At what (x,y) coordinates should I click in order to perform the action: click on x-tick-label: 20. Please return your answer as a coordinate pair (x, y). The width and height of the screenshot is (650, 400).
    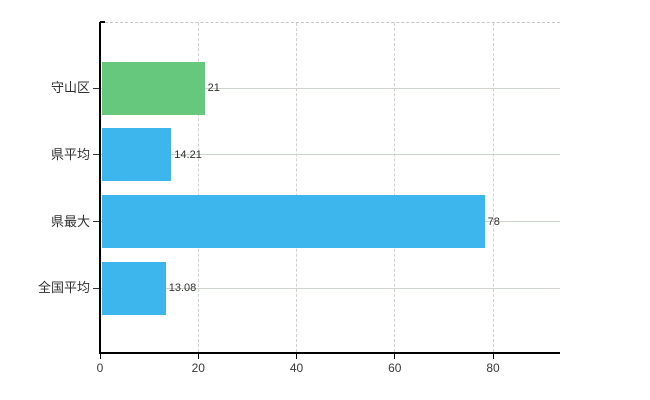
    Looking at the image, I should click on (198, 368).